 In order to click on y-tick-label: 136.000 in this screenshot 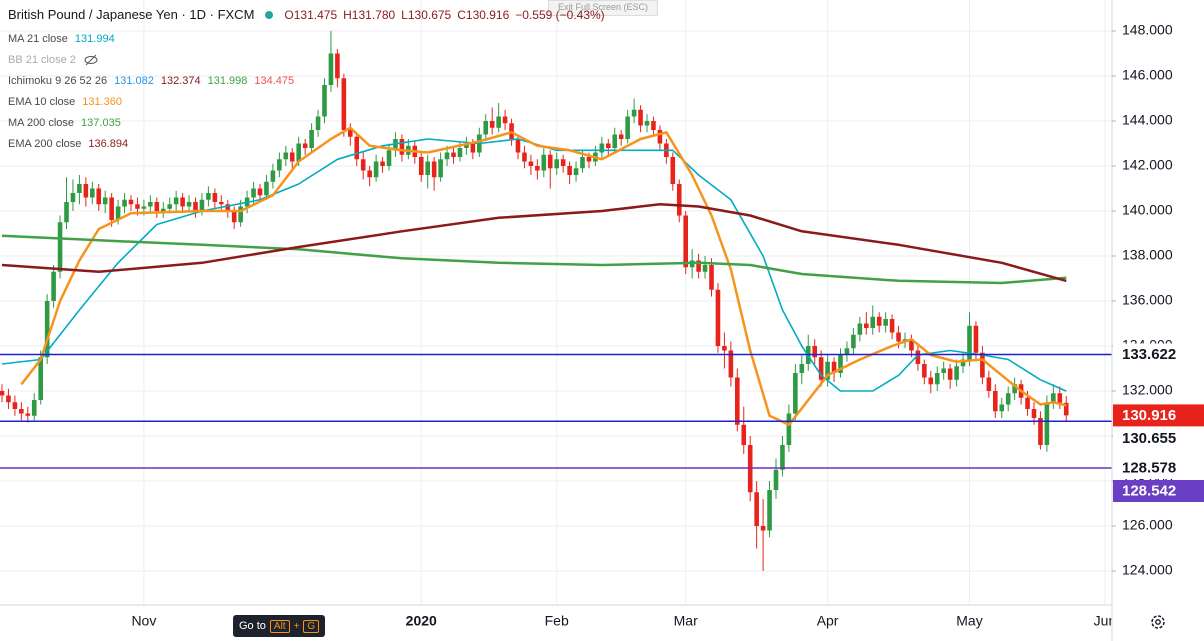, I will do `click(1147, 300)`.